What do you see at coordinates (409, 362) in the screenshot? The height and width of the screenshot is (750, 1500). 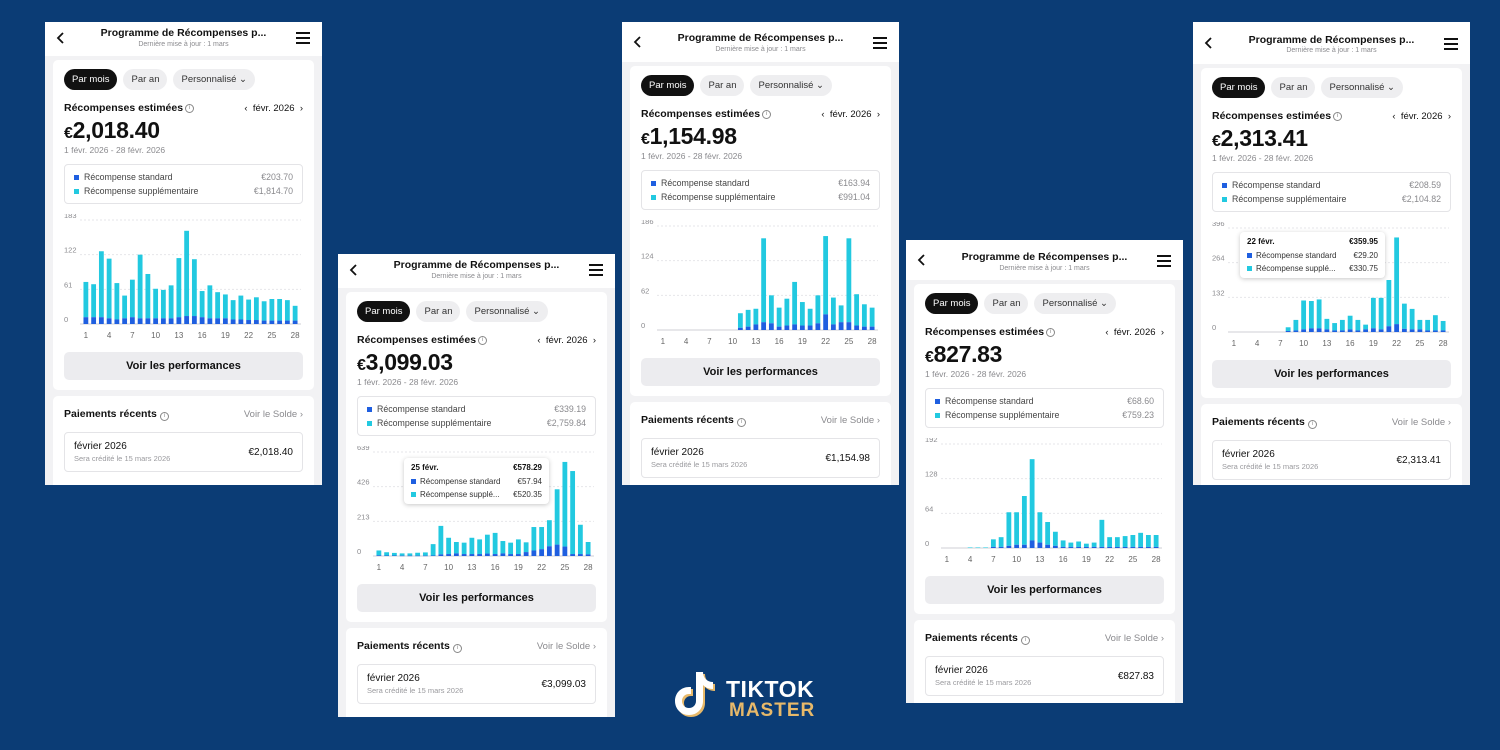 I see `amount-value: 3,099.03` at bounding box center [409, 362].